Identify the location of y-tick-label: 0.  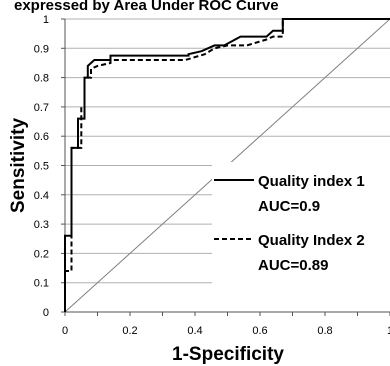
(46, 313).